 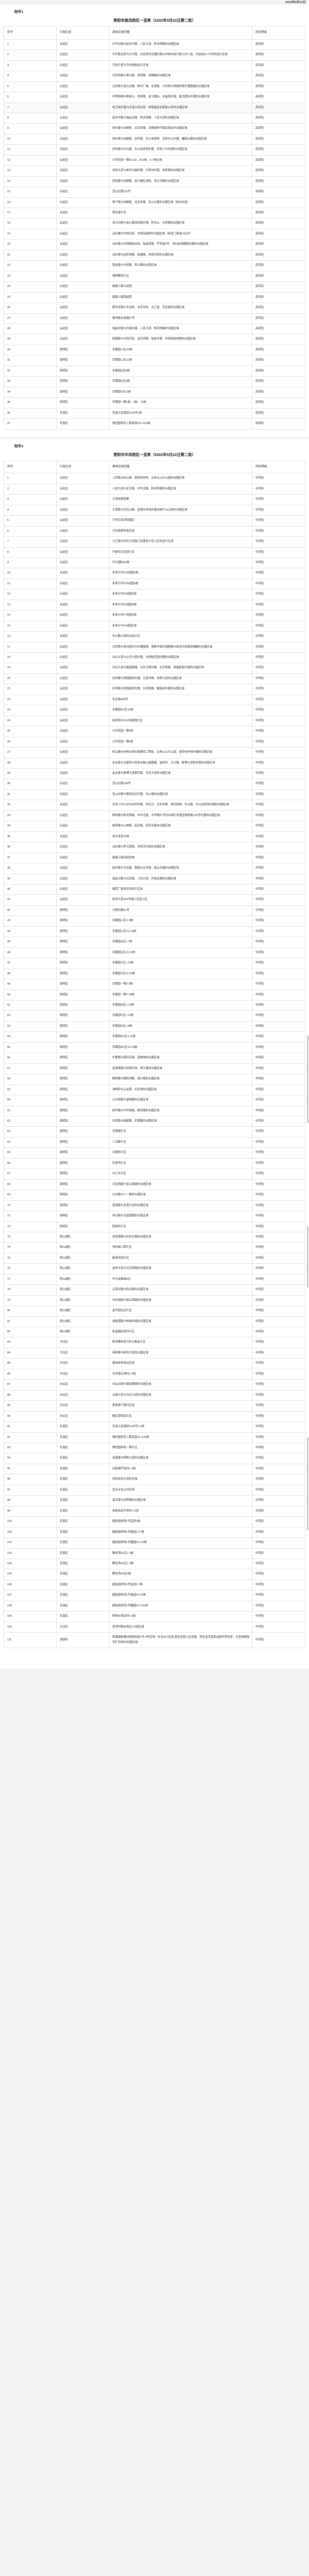 I want to click on cell-area: 酱菜厂宿舍区的连片区域, so click(x=180, y=889).